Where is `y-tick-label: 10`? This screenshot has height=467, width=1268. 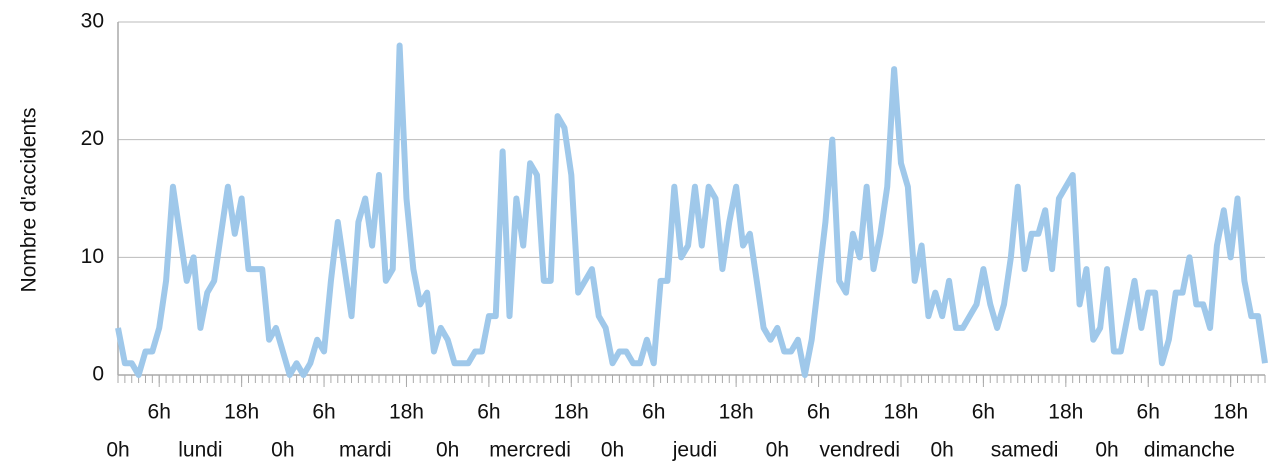
y-tick-label: 10 is located at coordinates (92, 256).